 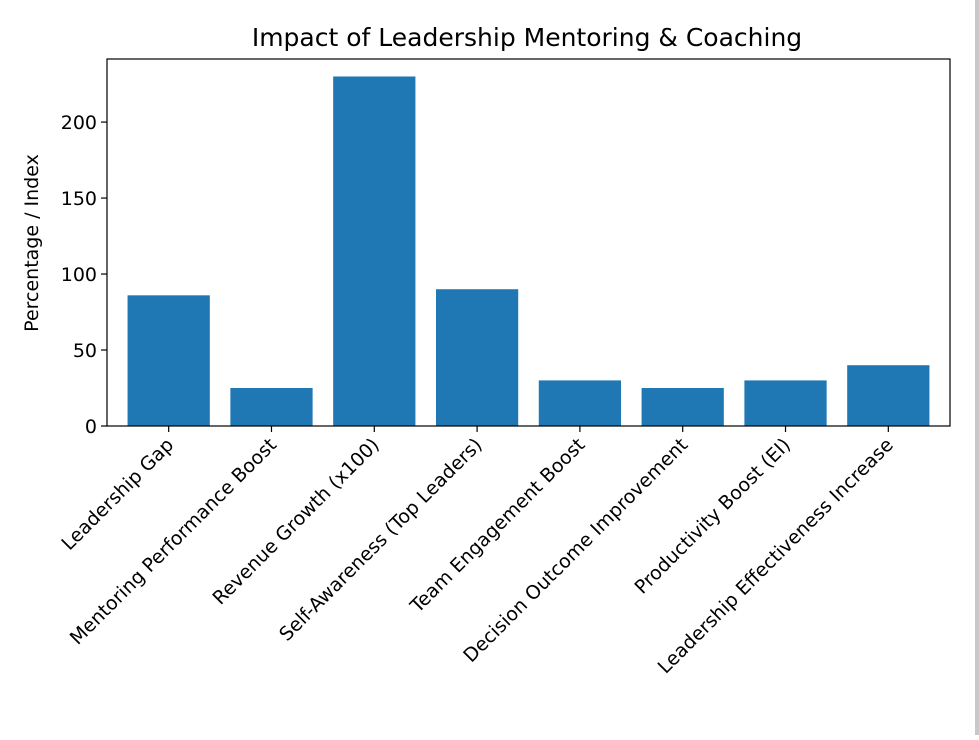 What do you see at coordinates (79, 199) in the screenshot?
I see `y-tick-label: 150` at bounding box center [79, 199].